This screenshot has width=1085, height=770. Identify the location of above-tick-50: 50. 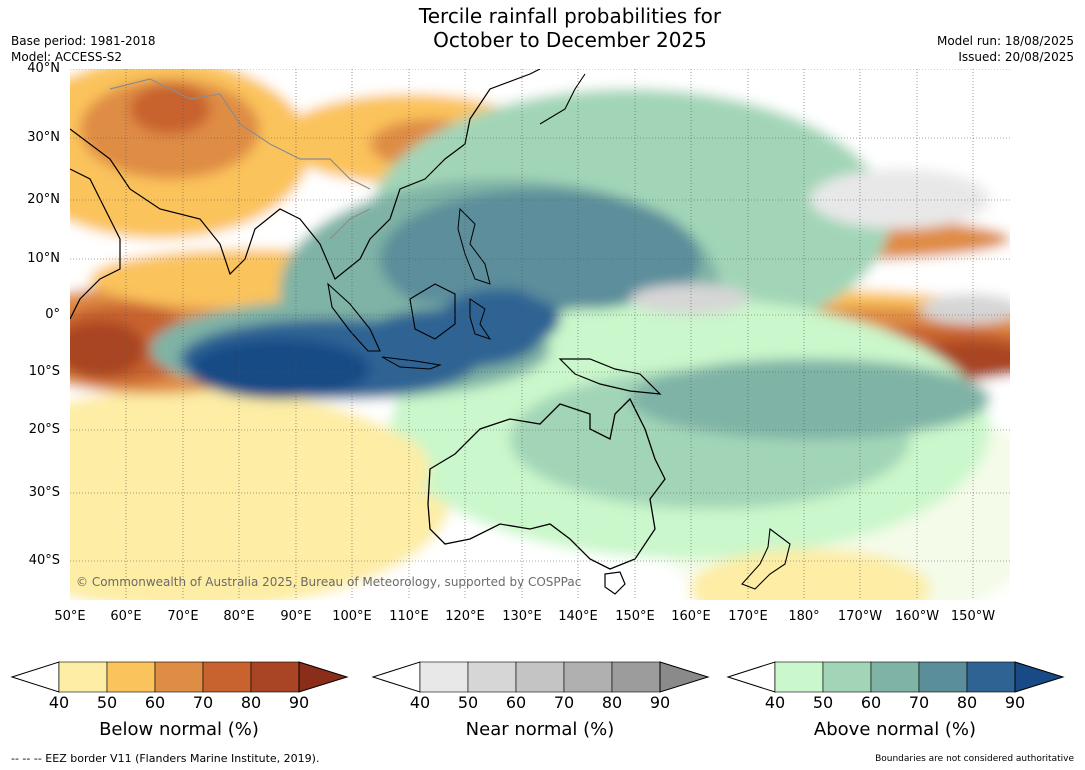
(823, 702).